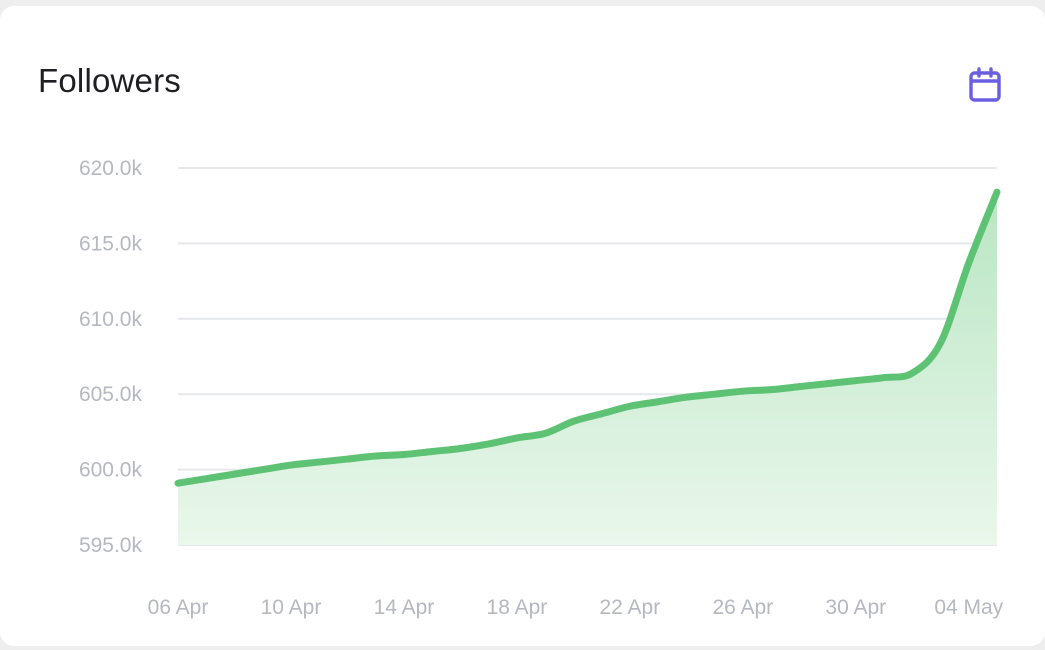 Image resolution: width=1045 pixels, height=650 pixels. I want to click on x-tick-label: 22 Apr, so click(630, 607).